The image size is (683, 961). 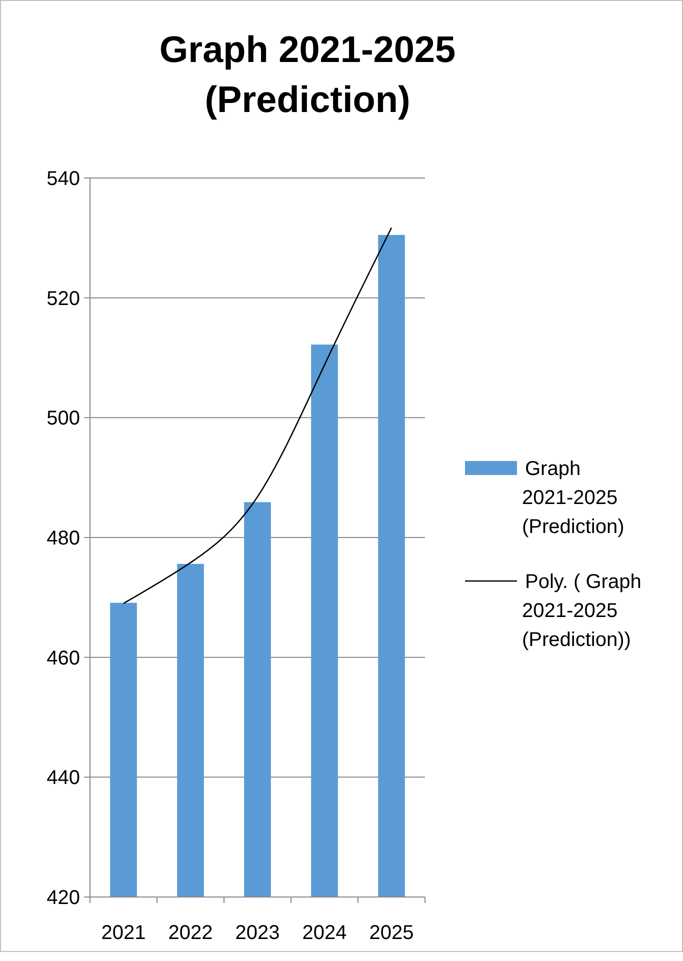 I want to click on y-tick-label: 440, so click(x=63, y=778).